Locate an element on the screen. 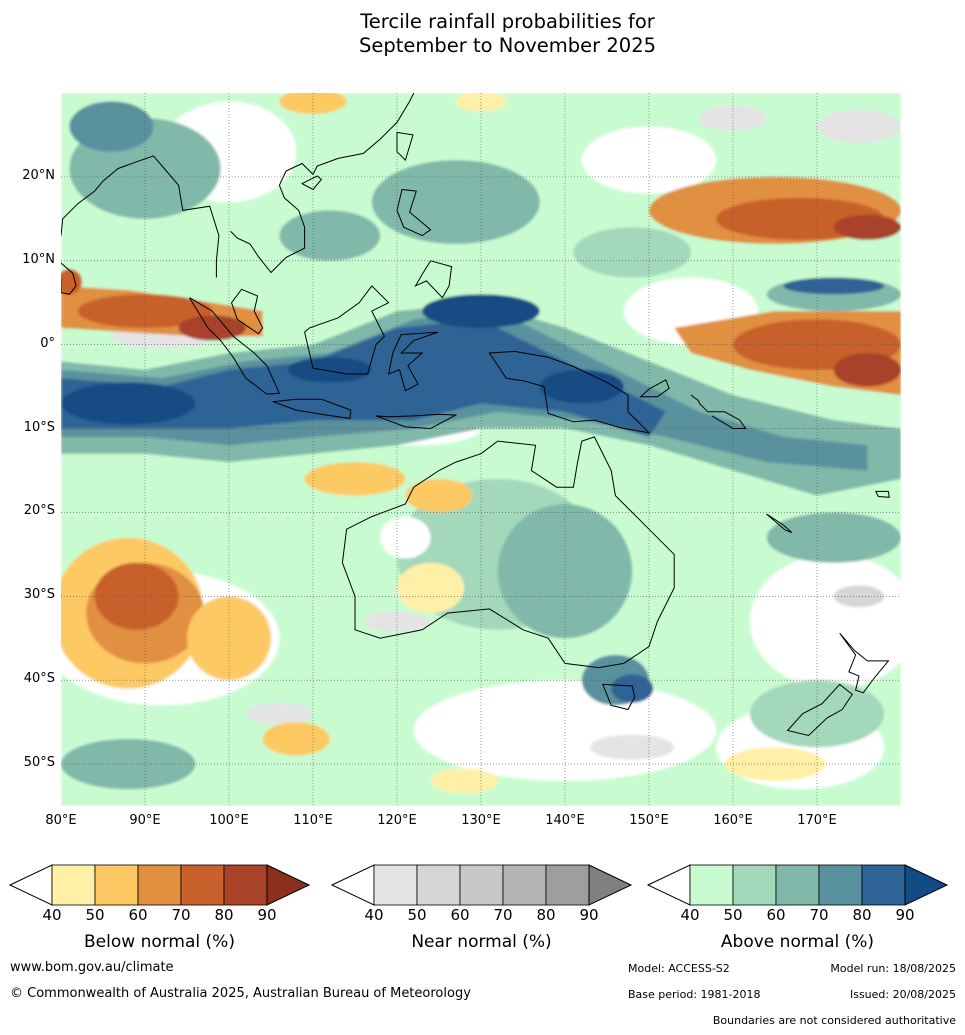  model-text: Model: ACCESS-S2 is located at coordinates (679, 968).